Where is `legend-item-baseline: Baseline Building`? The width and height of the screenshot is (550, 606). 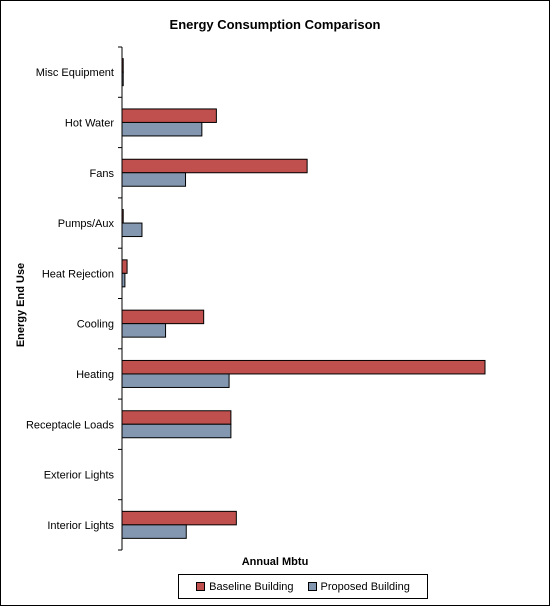
legend-item-baseline: Baseline Building is located at coordinates (245, 586).